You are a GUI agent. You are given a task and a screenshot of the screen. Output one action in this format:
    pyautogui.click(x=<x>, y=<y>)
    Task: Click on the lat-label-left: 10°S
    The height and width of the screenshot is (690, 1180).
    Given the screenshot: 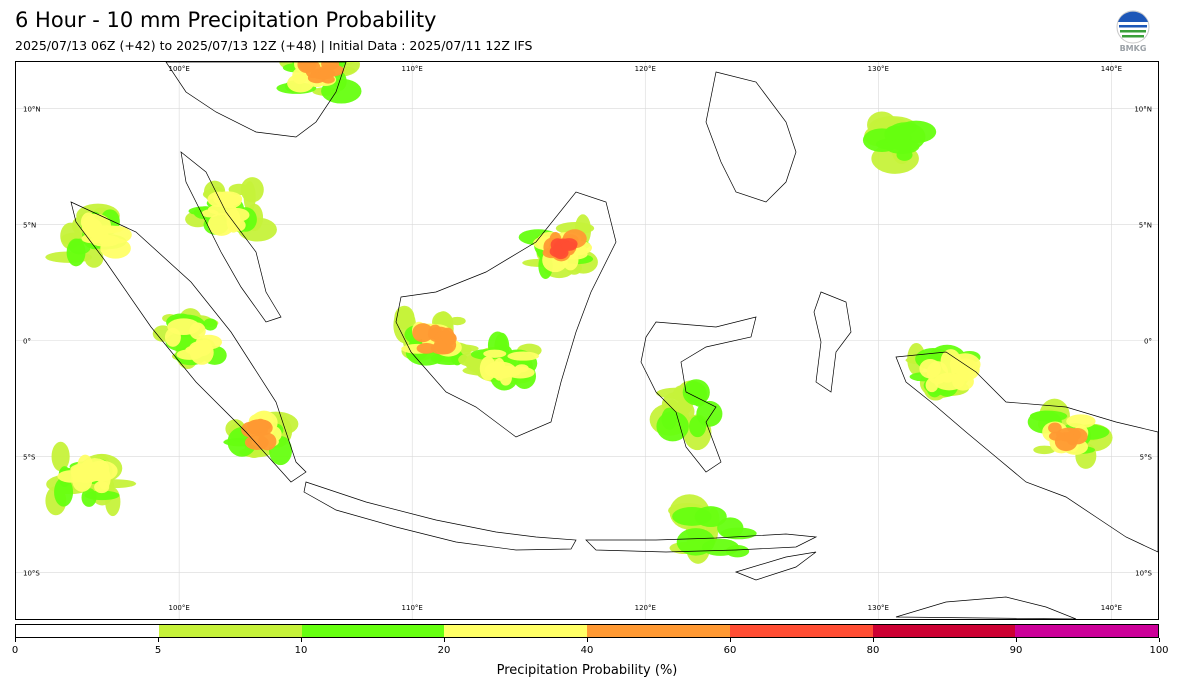 What is the action you would take?
    pyautogui.click(x=31, y=574)
    